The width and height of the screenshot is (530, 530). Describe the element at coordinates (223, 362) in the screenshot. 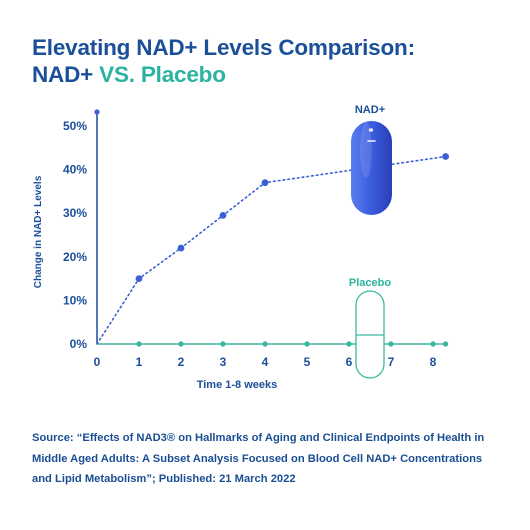

I see `x-tick-label: 3` at that location.